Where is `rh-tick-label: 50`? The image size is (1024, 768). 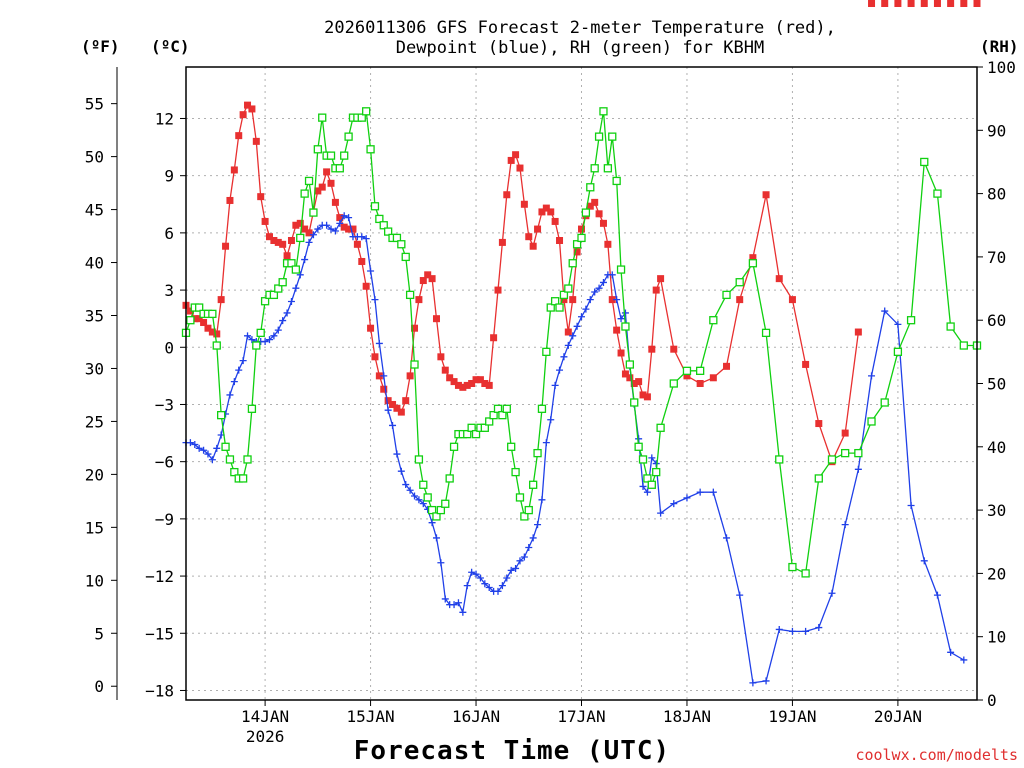 rh-tick-label: 50 is located at coordinates (996, 384).